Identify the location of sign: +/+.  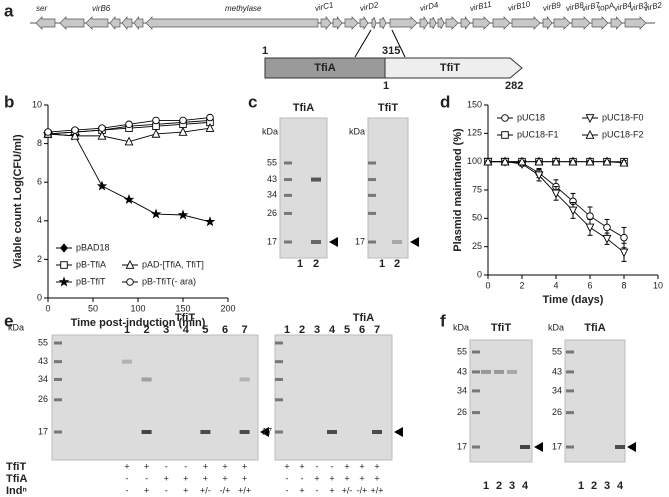
(244, 490).